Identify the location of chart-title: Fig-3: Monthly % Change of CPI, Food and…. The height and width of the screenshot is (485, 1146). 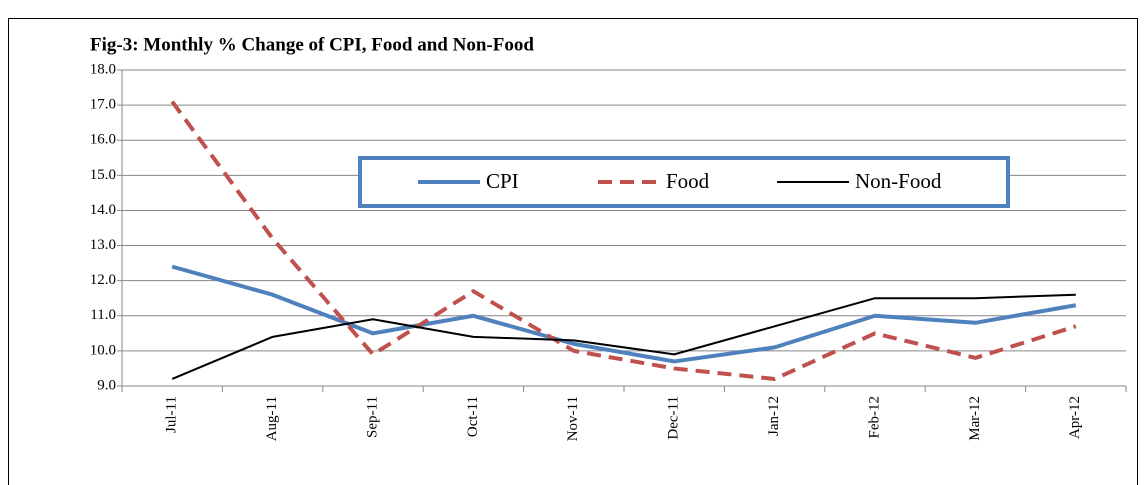
(312, 44).